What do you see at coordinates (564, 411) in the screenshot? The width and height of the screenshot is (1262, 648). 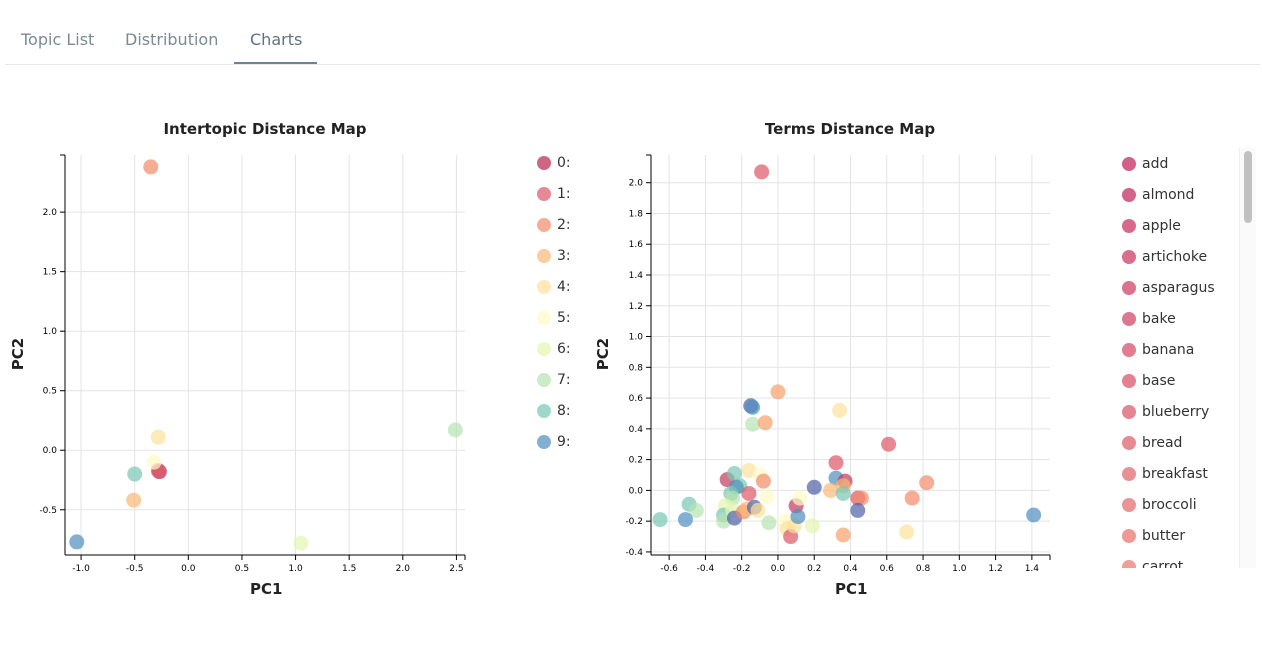 I see `legend-label: 8:` at bounding box center [564, 411].